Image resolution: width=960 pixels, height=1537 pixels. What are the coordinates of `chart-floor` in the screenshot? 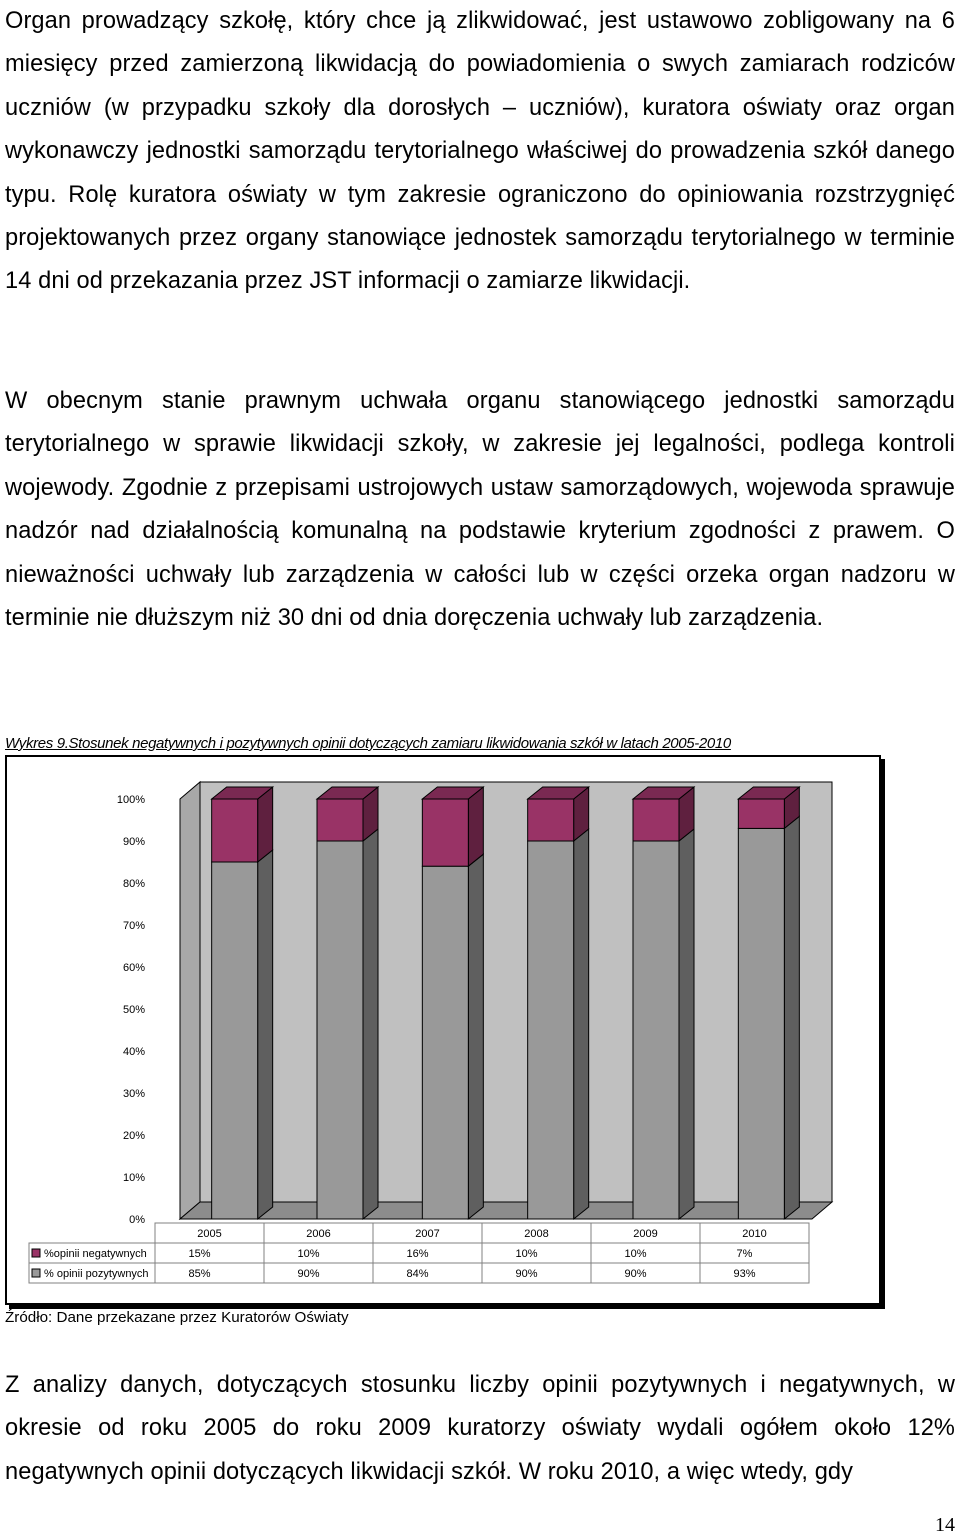 It's located at (506, 1210).